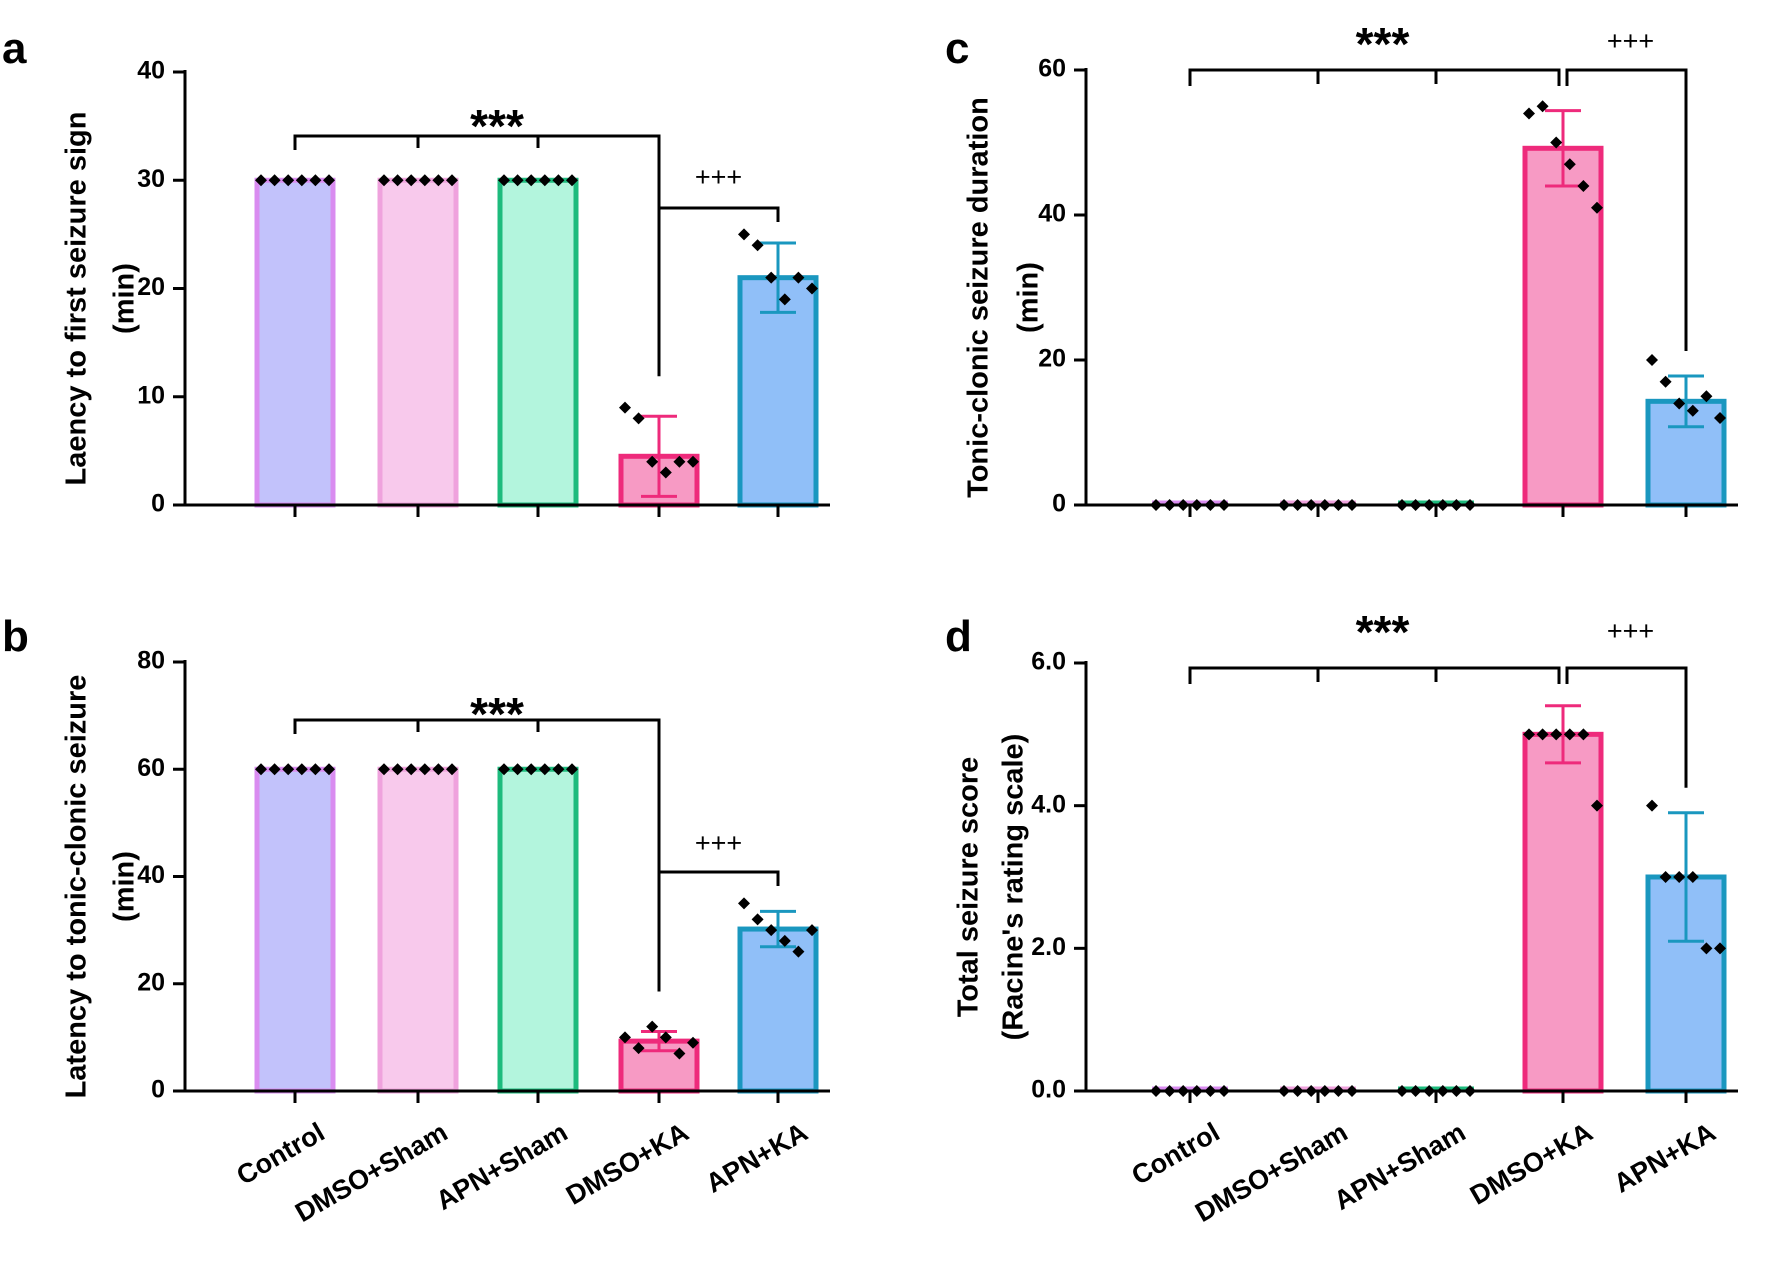  I want to click on y-tick-label-a: 10, so click(151, 395).